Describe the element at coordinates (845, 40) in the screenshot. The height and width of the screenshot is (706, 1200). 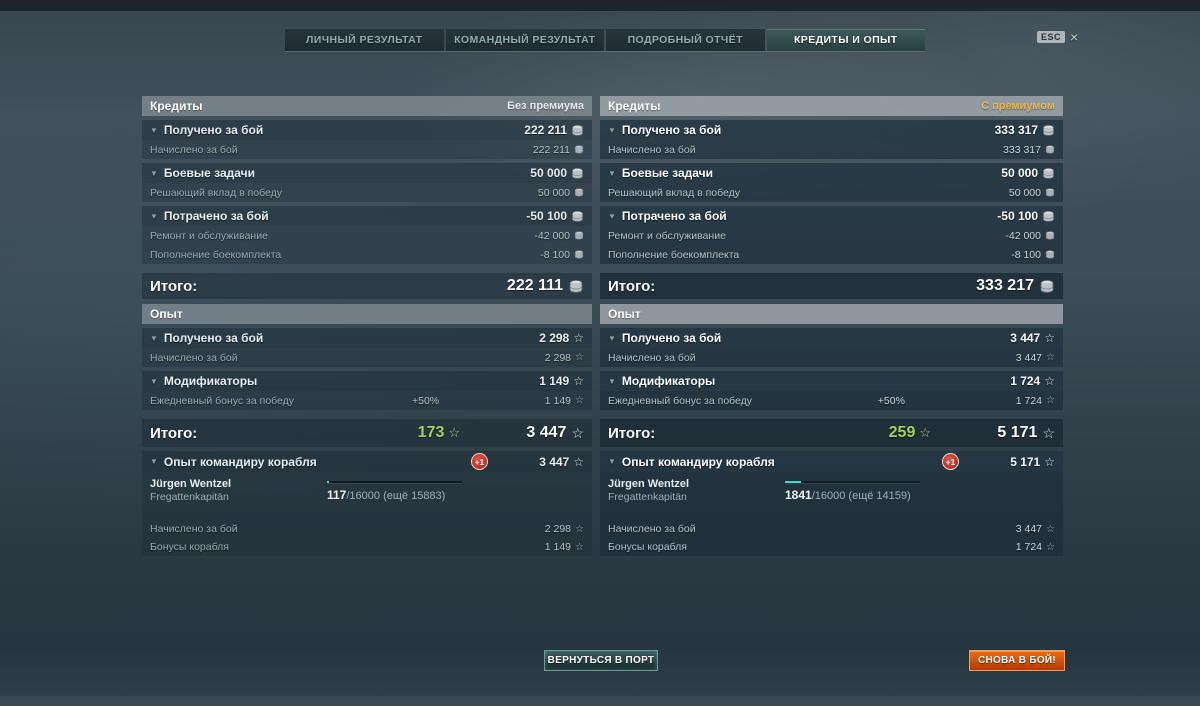
I see `tab-credits-and-xp: КРЕДИТЫ И ОПЫТ` at that location.